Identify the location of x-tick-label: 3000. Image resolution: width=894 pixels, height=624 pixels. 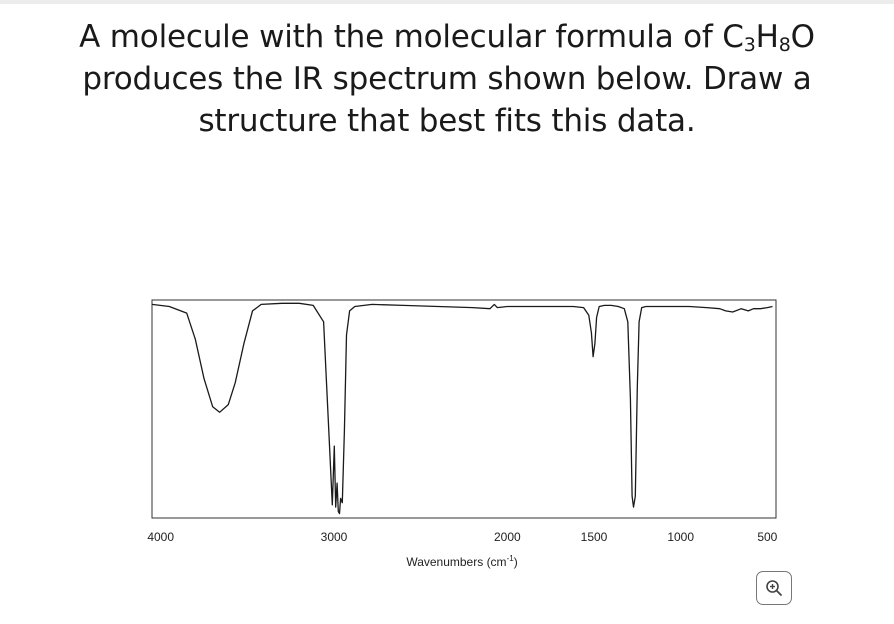
(334, 537).